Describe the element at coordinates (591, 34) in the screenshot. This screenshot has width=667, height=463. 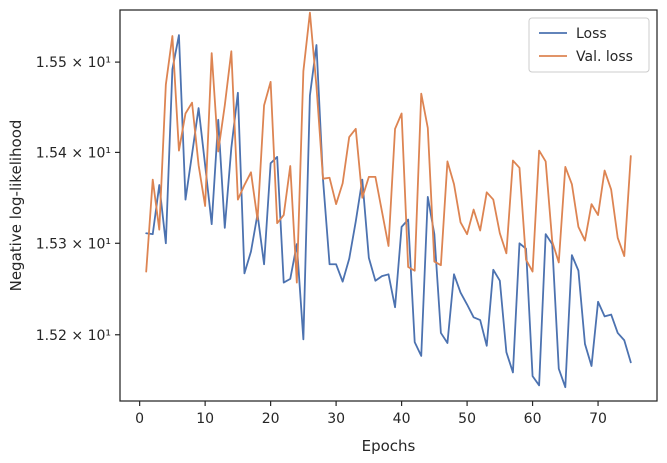
I see `legend-label-0: Loss` at that location.